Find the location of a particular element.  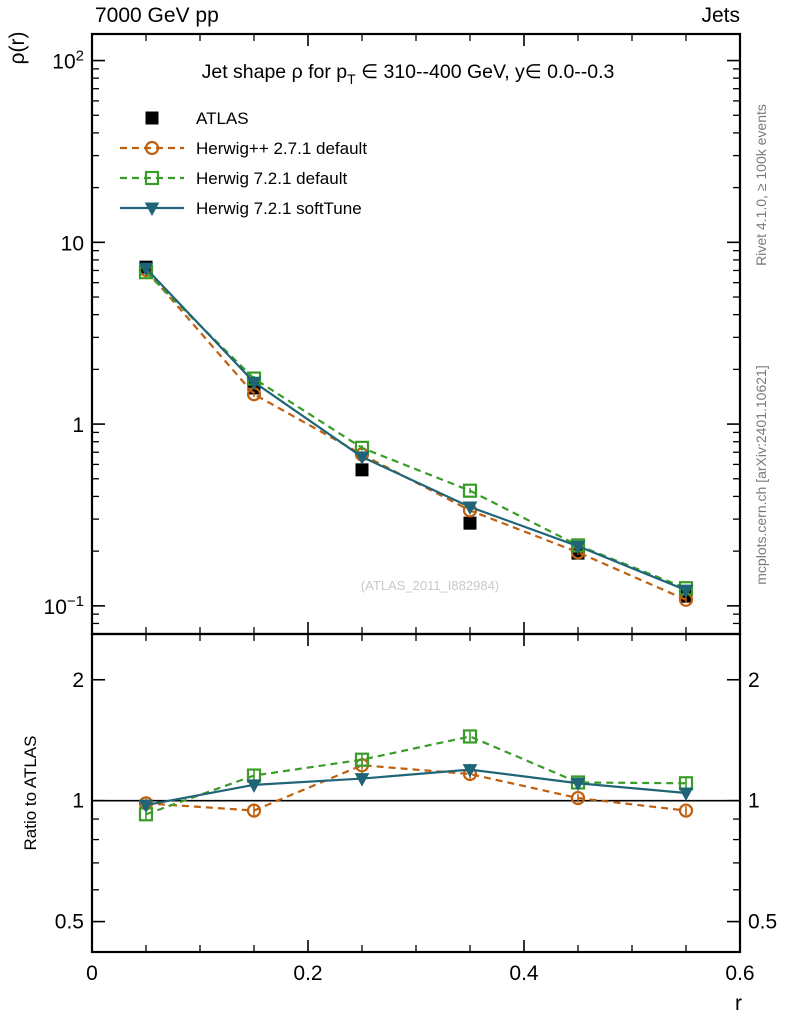

x-tick-label: 0 is located at coordinates (92, 973).